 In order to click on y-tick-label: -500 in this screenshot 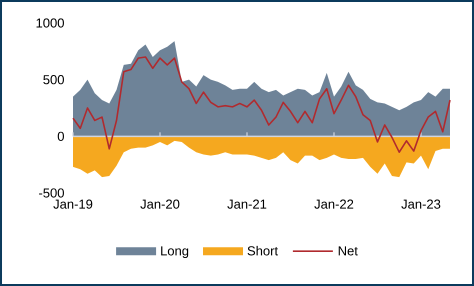, I will do `click(51, 193)`.